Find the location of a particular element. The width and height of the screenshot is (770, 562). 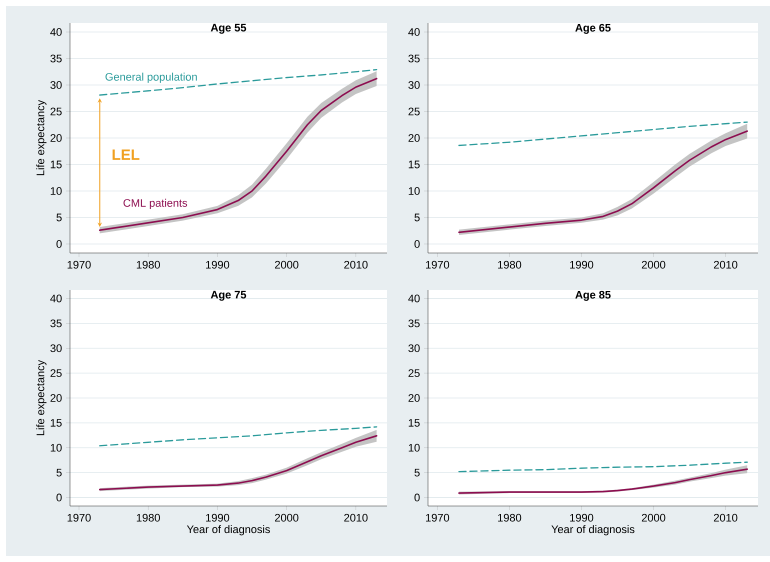

chart-title: Age 85 is located at coordinates (593, 295).